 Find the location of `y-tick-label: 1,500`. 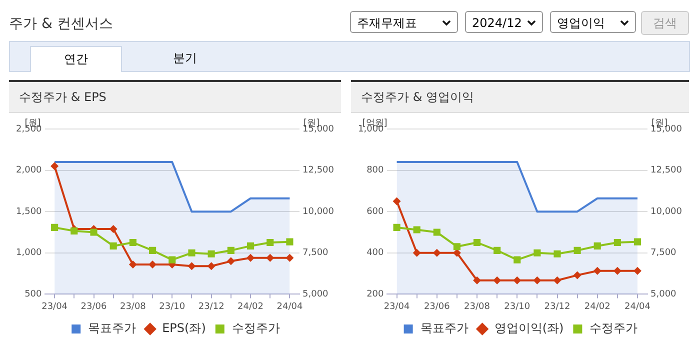

y-tick-label: 1,500 is located at coordinates (29, 211).